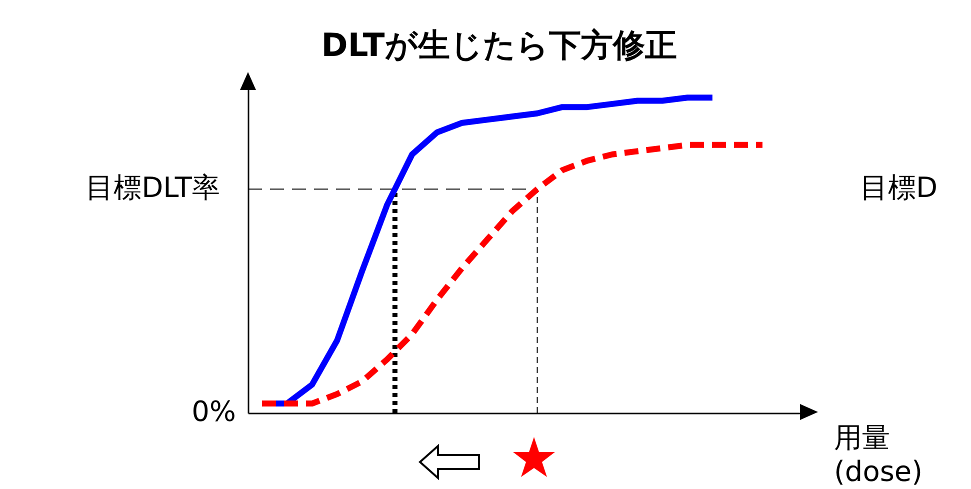 Image resolution: width=971 pixels, height=489 pixels. Describe the element at coordinates (899, 187) in the screenshot. I see `text: 目標D` at that location.